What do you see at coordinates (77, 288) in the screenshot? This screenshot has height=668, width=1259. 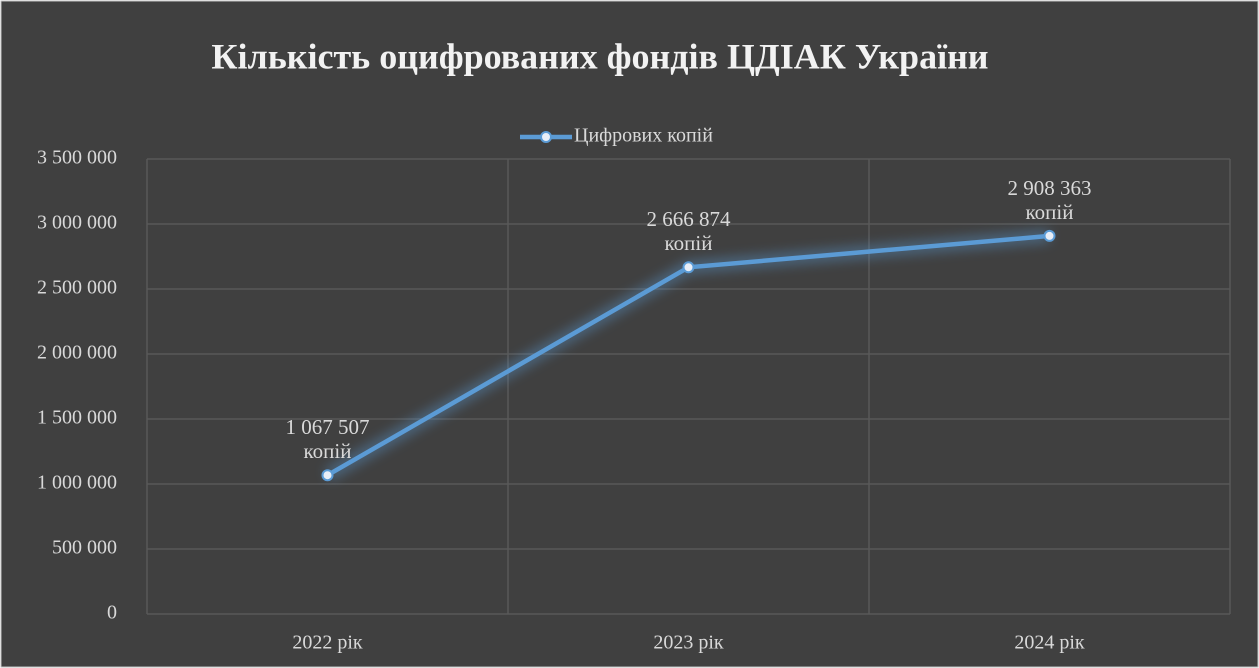 I see `y-tick-label: 2 500 000` at bounding box center [77, 288].